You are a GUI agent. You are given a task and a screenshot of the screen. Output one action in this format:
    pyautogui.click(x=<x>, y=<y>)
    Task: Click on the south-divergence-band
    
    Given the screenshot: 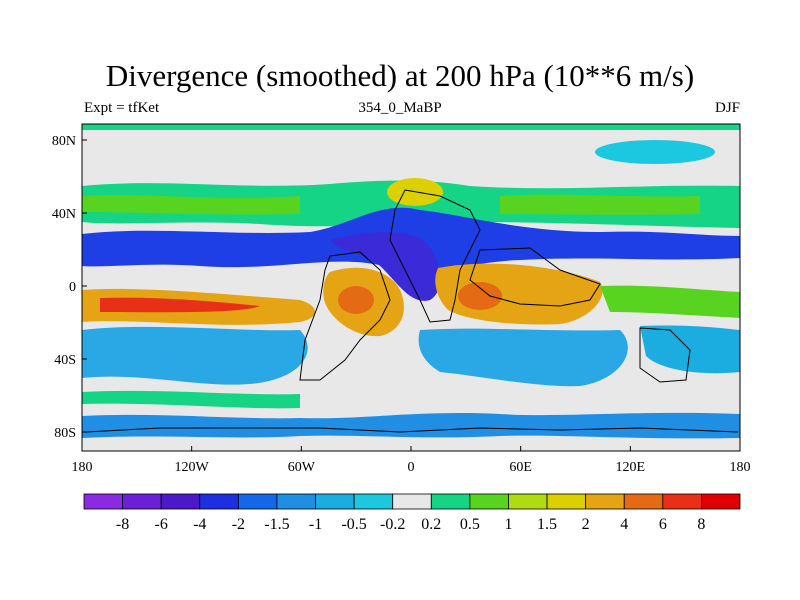 What is the action you would take?
    pyautogui.click(x=191, y=399)
    